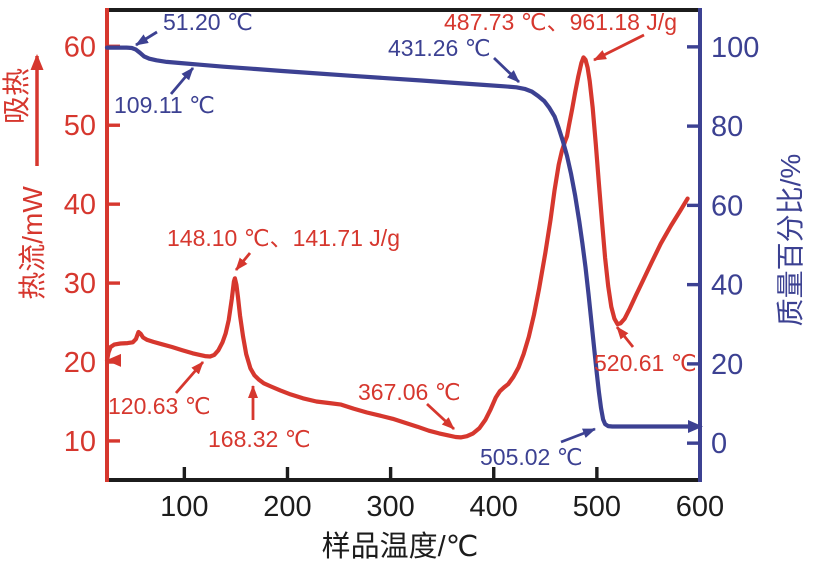 This screenshot has width=815, height=572. I want to click on annotation-text: 120.63 ℃, so click(159, 406).